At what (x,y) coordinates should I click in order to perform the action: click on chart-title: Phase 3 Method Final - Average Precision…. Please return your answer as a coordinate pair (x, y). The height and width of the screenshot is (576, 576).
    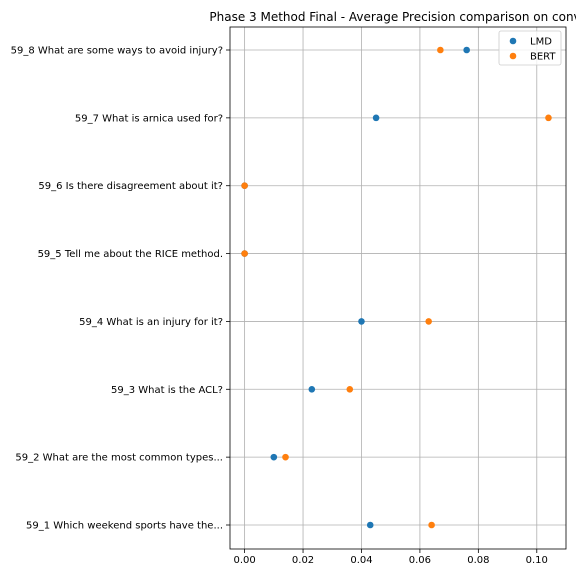
    Looking at the image, I should click on (392, 17).